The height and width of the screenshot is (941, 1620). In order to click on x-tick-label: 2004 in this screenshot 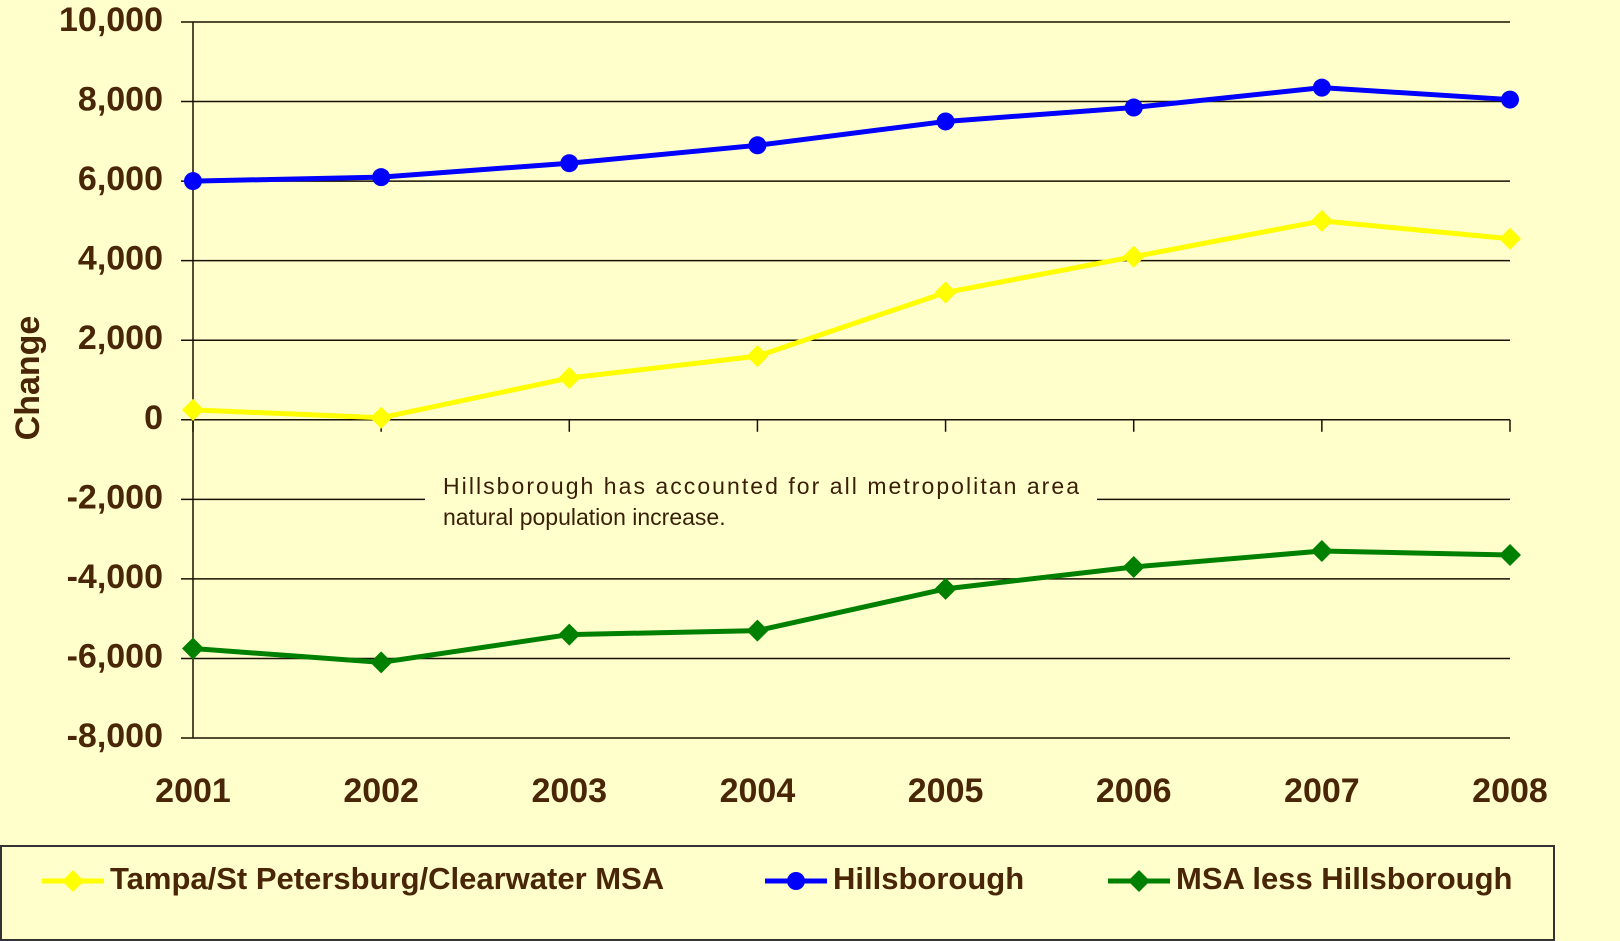, I will do `click(758, 791)`.